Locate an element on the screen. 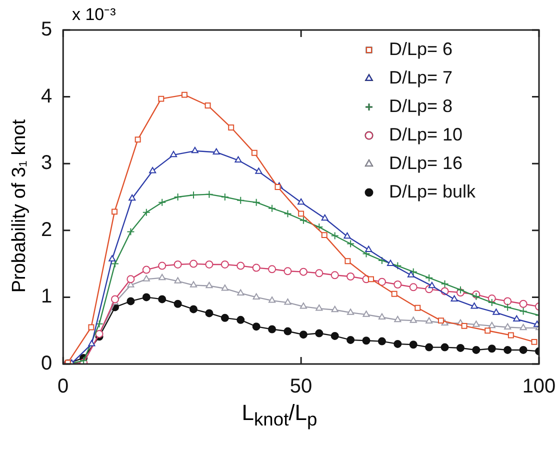 The height and width of the screenshot is (450, 559). x-axis-title: L$_{knot}$/L$_{p}$ is located at coordinates (279, 415).